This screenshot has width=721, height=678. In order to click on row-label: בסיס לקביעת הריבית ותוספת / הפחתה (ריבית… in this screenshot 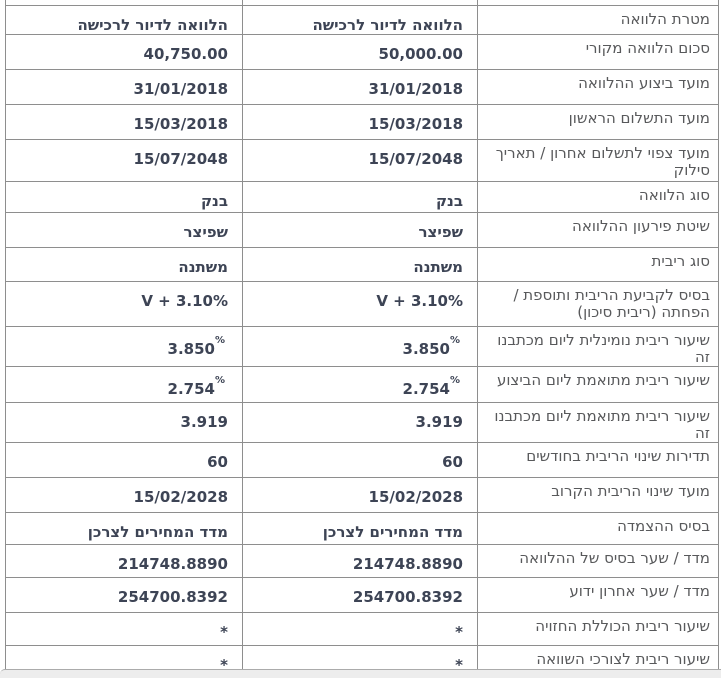, I will do `click(598, 304)`.